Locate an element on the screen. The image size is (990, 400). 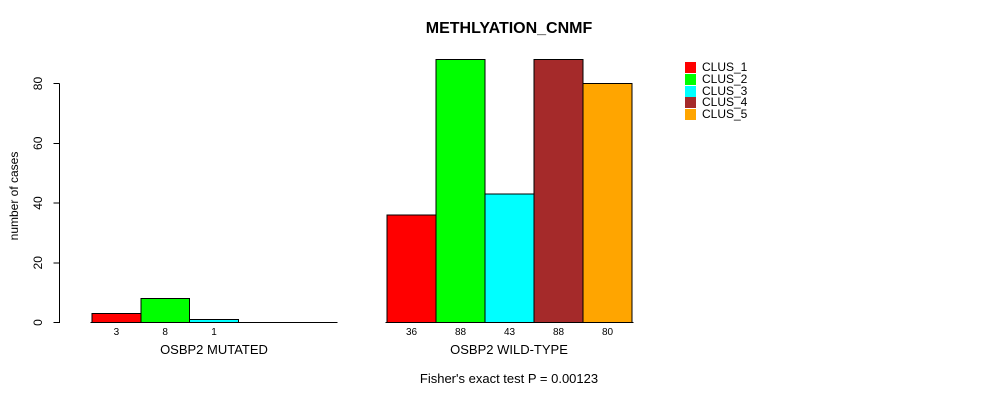
bar-value-label: 3 is located at coordinates (117, 332).